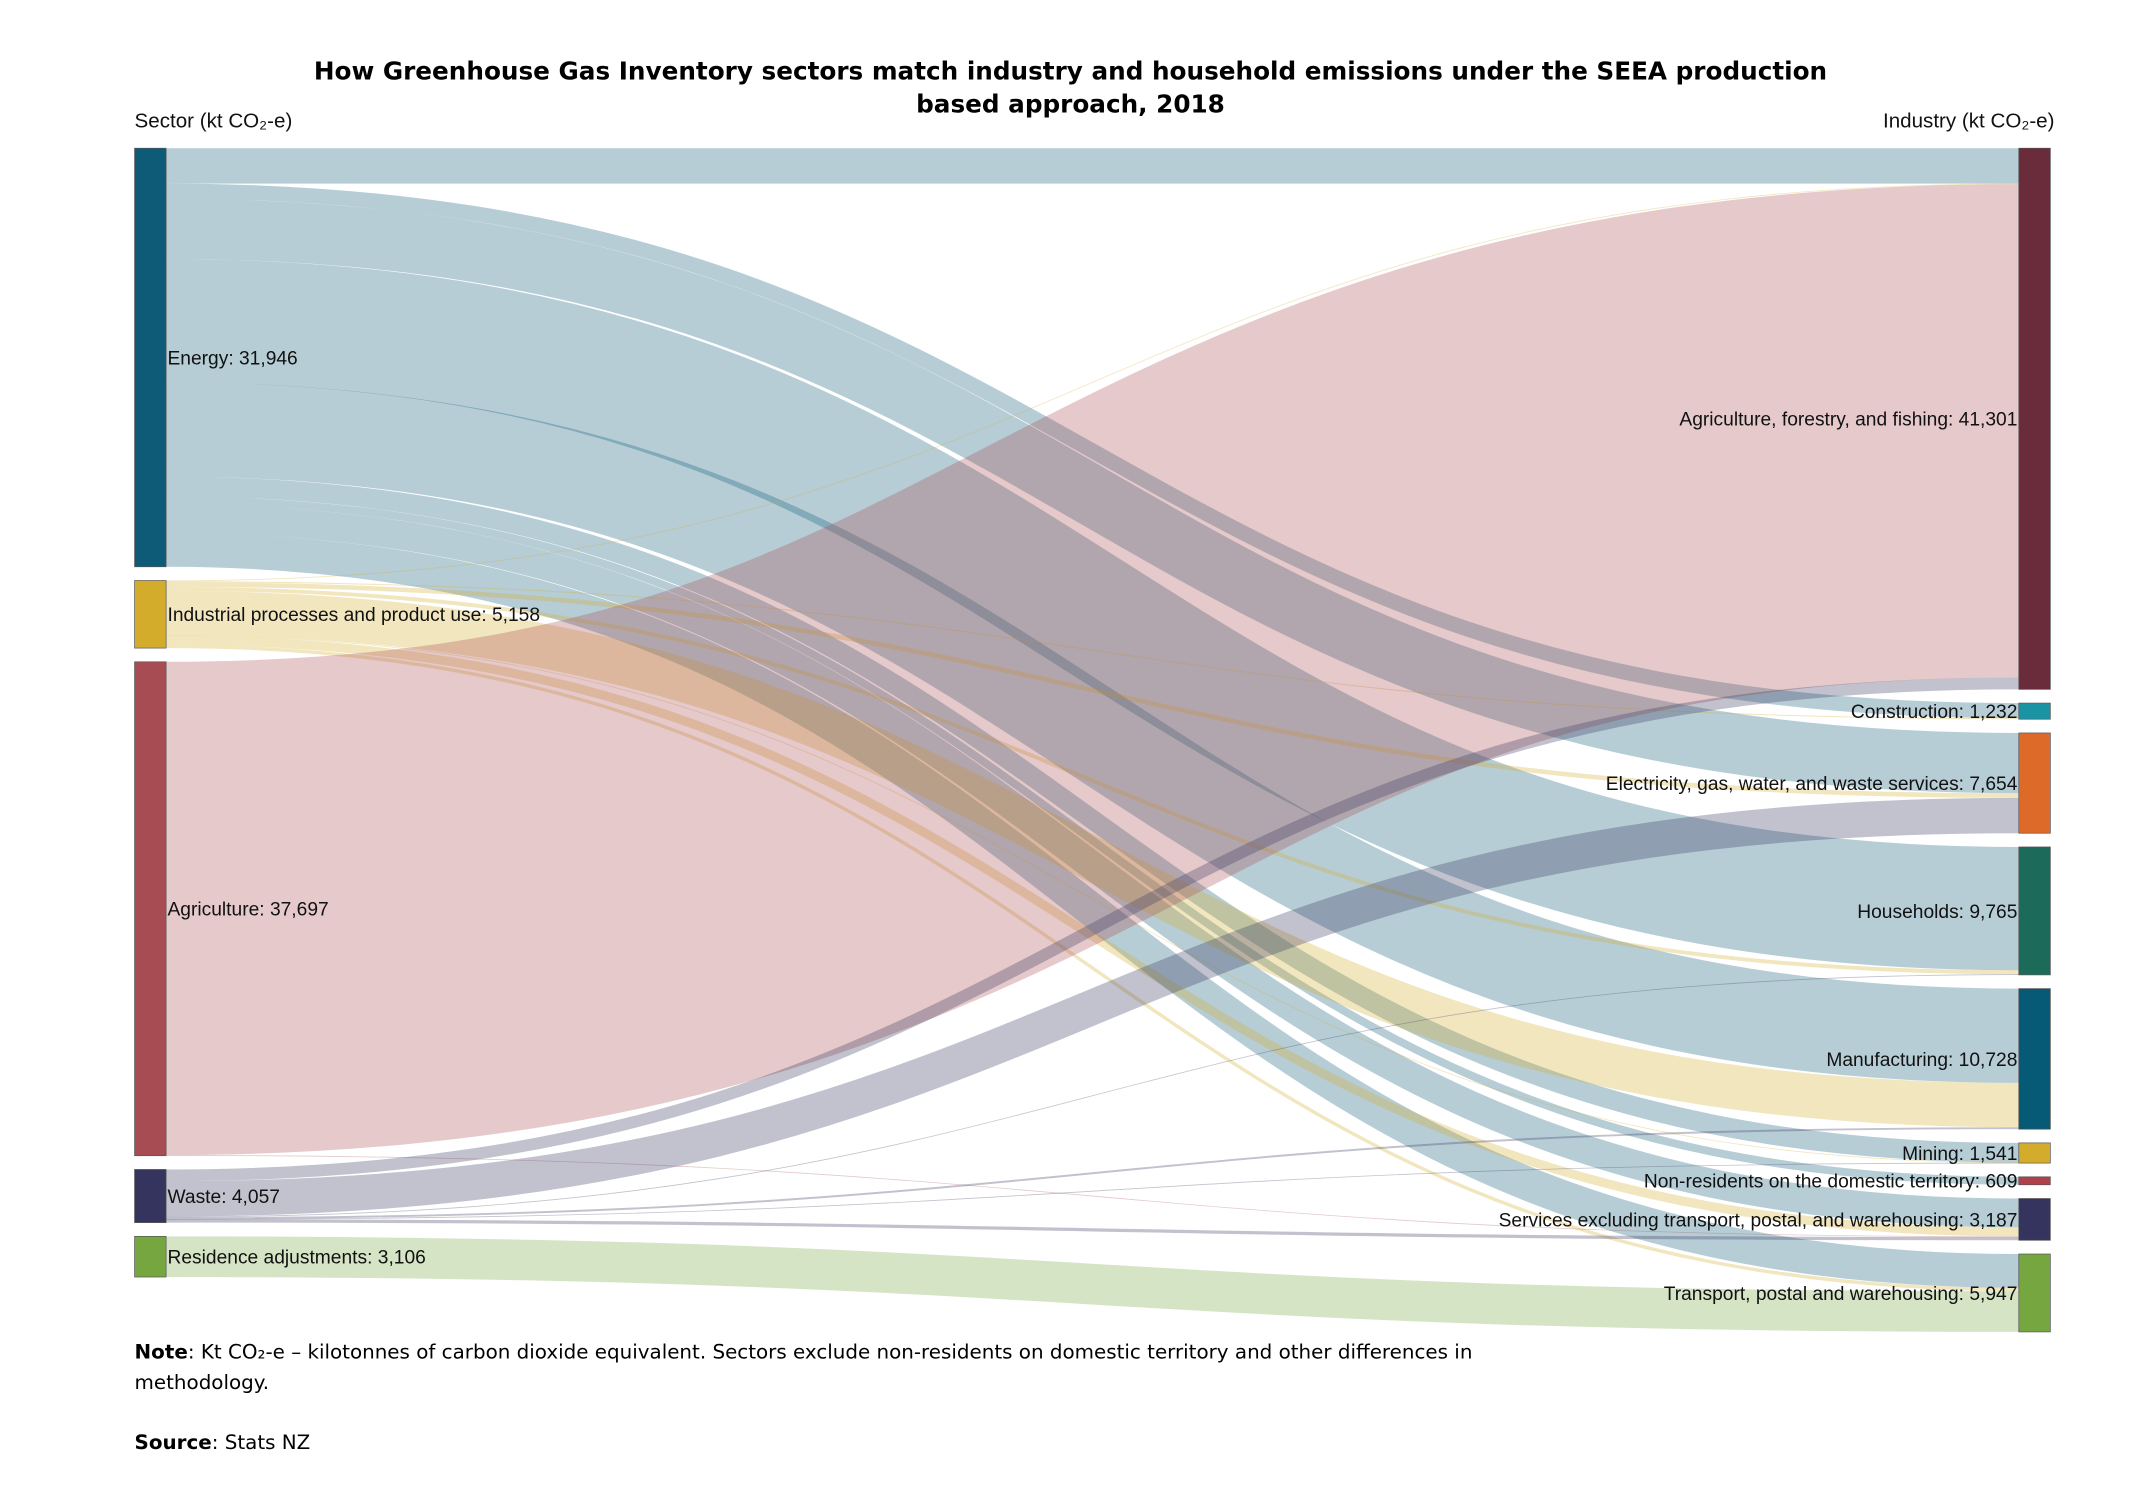 Image resolution: width=2141 pixels, height=1489 pixels. What do you see at coordinates (1969, 121) in the screenshot?
I see `right-axis-heading: Industry (kt CO₂-e)` at bounding box center [1969, 121].